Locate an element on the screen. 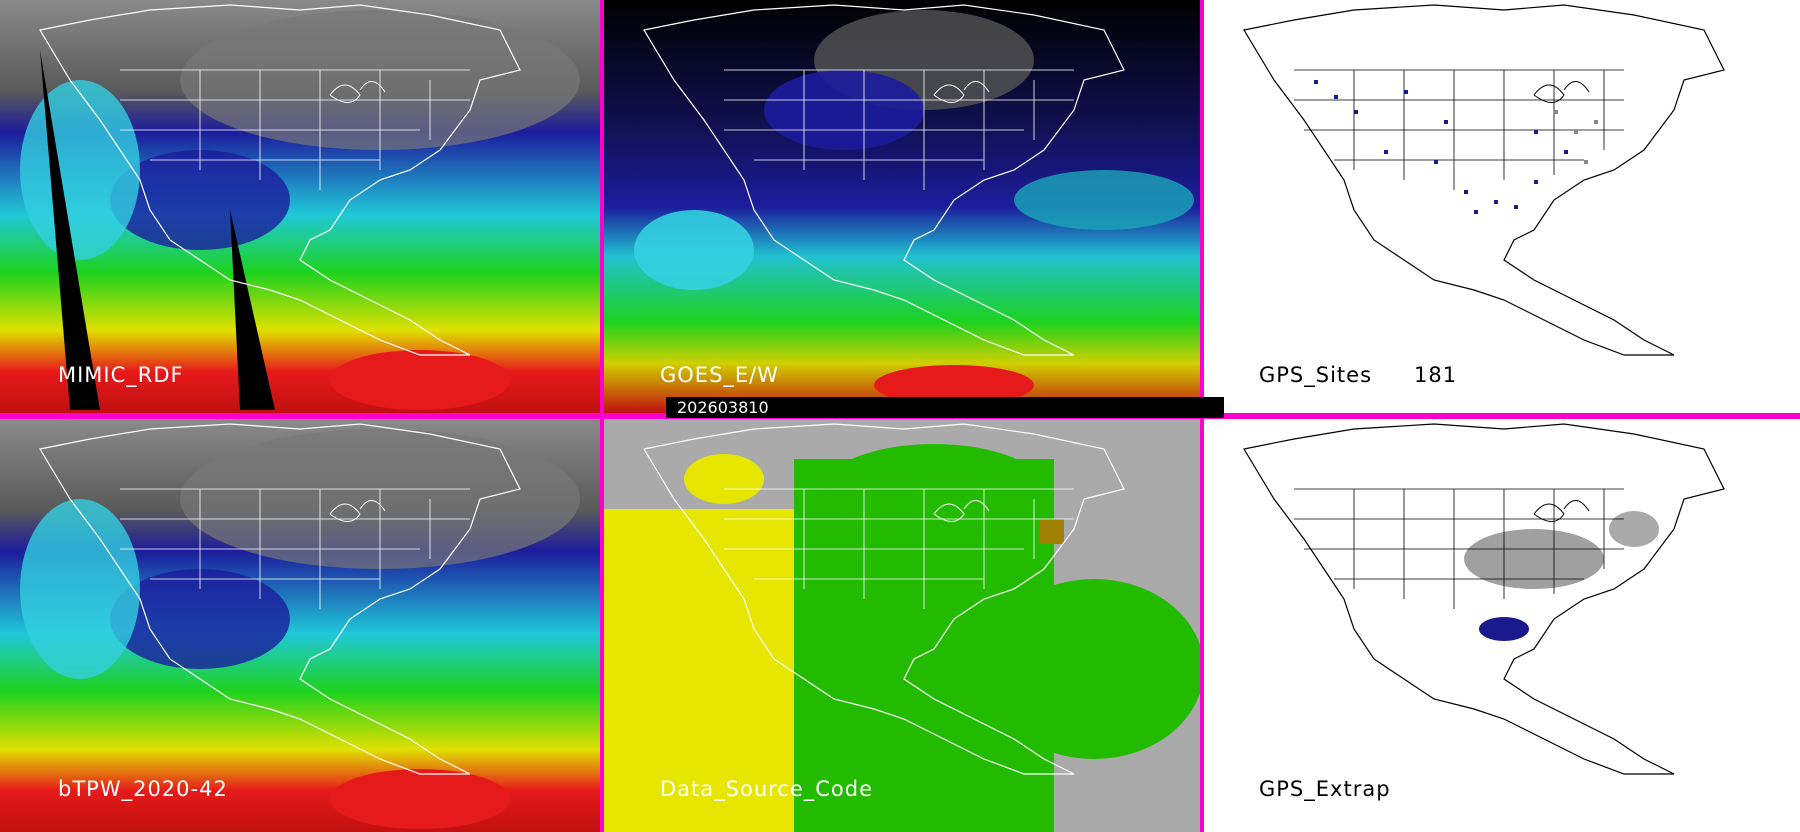  site-count: 181 is located at coordinates (1436, 375).